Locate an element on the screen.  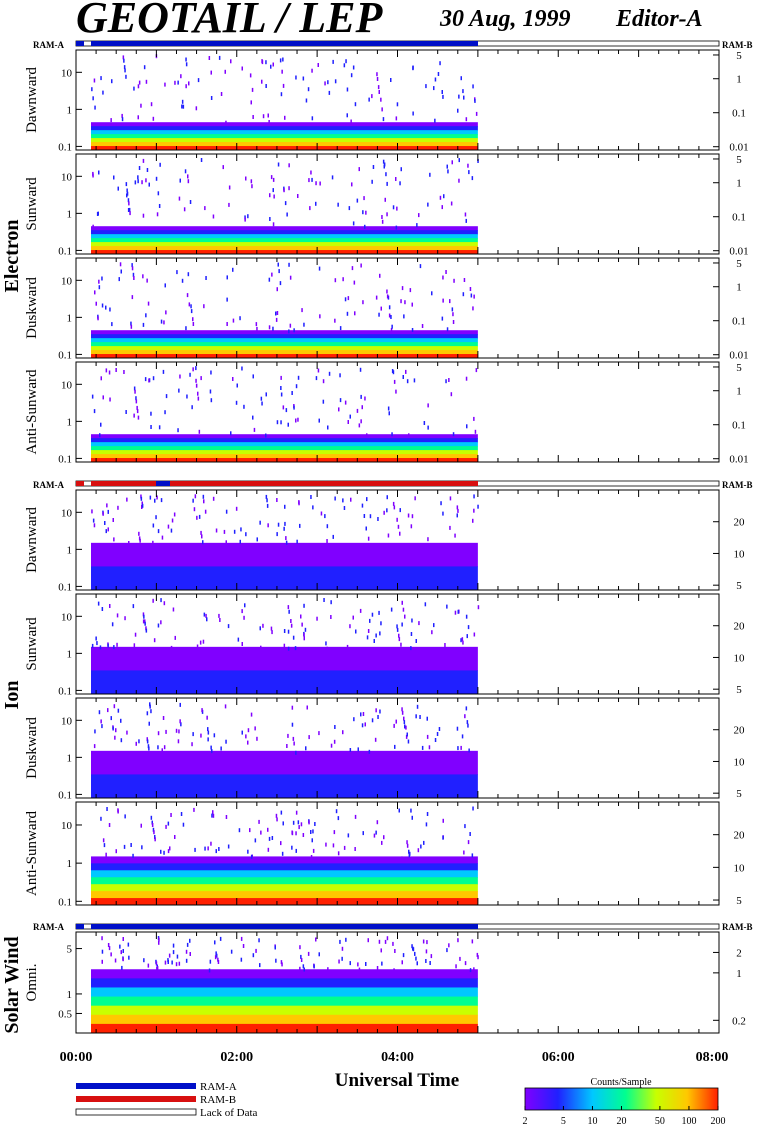
panel-ylabel: Dawnward is located at coordinates (32, 100).